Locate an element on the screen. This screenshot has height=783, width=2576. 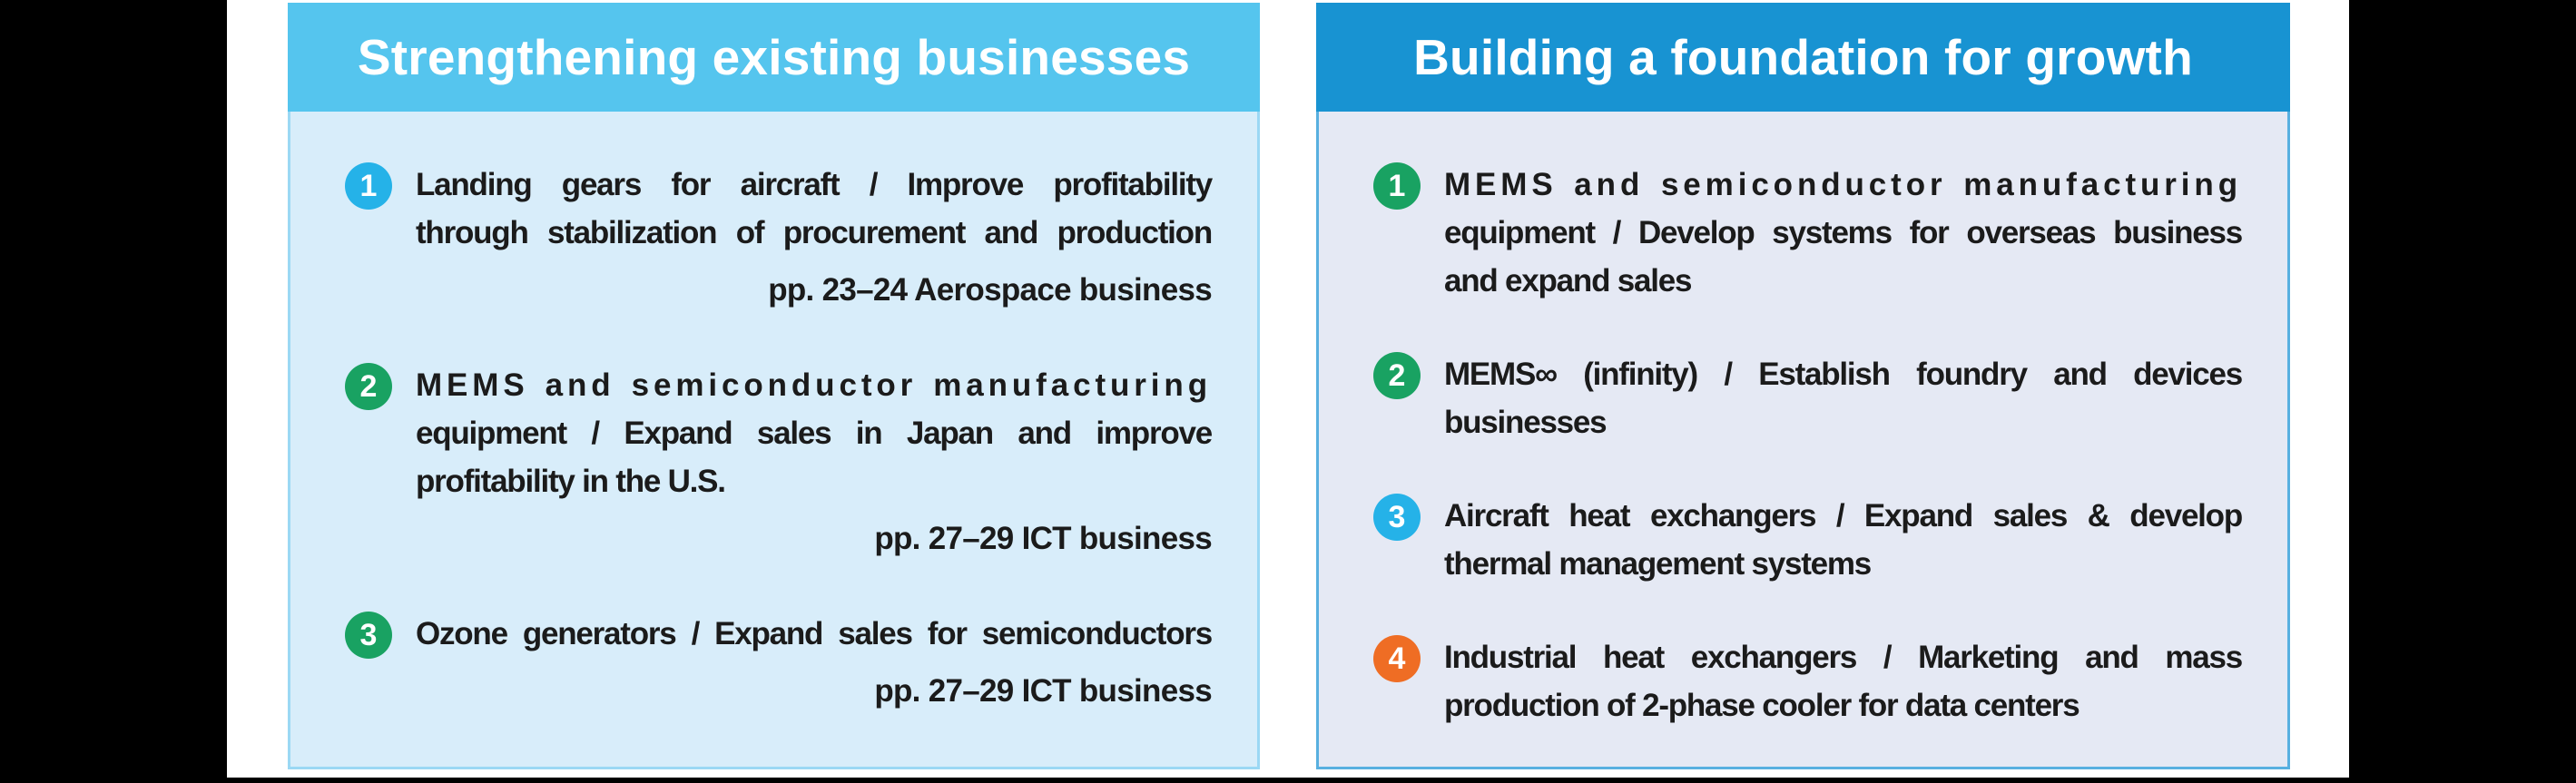
panel-header-growth: Building a foundation for growth is located at coordinates (1803, 58).